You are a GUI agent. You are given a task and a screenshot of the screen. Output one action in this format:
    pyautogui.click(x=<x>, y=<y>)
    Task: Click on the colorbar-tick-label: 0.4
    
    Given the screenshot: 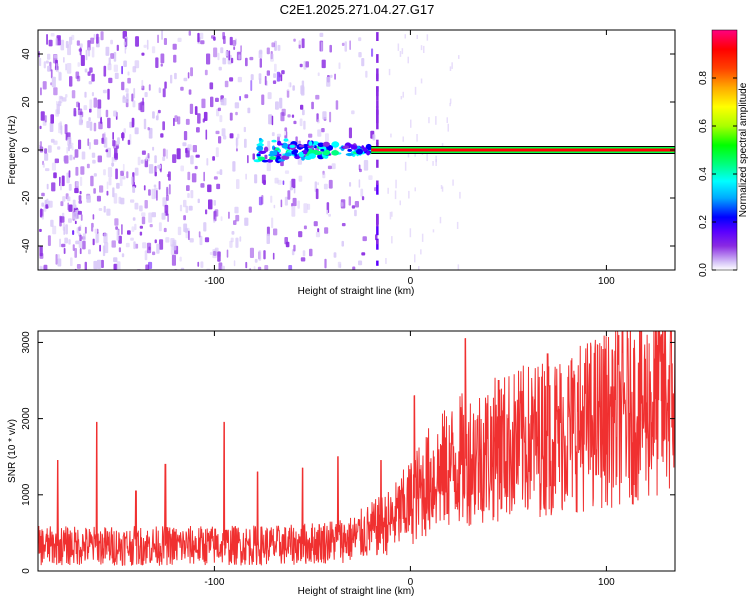 What is the action you would take?
    pyautogui.click(x=703, y=174)
    